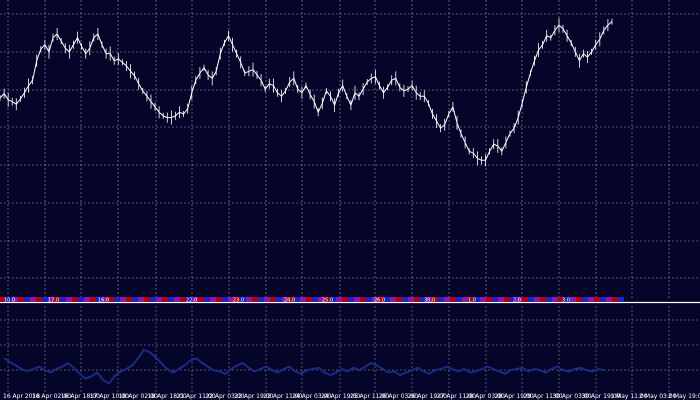 This screenshot has width=700, height=400. What do you see at coordinates (253, 396) in the screenshot?
I see `time-axis-label: 22 Apr 19:00` at bounding box center [253, 396].